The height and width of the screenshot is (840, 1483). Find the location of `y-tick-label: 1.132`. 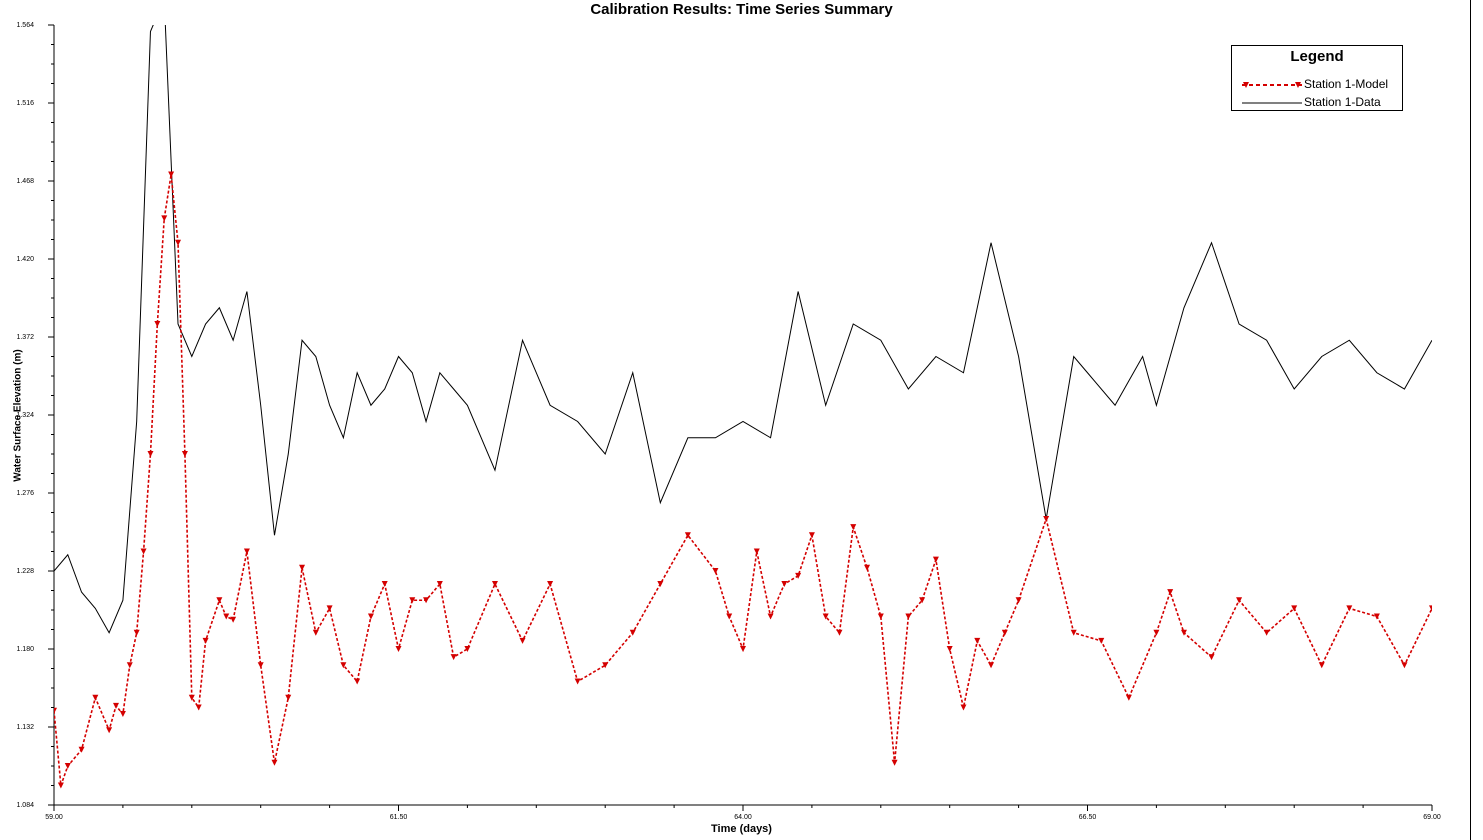

y-tick-label: 1.132 is located at coordinates (25, 727).